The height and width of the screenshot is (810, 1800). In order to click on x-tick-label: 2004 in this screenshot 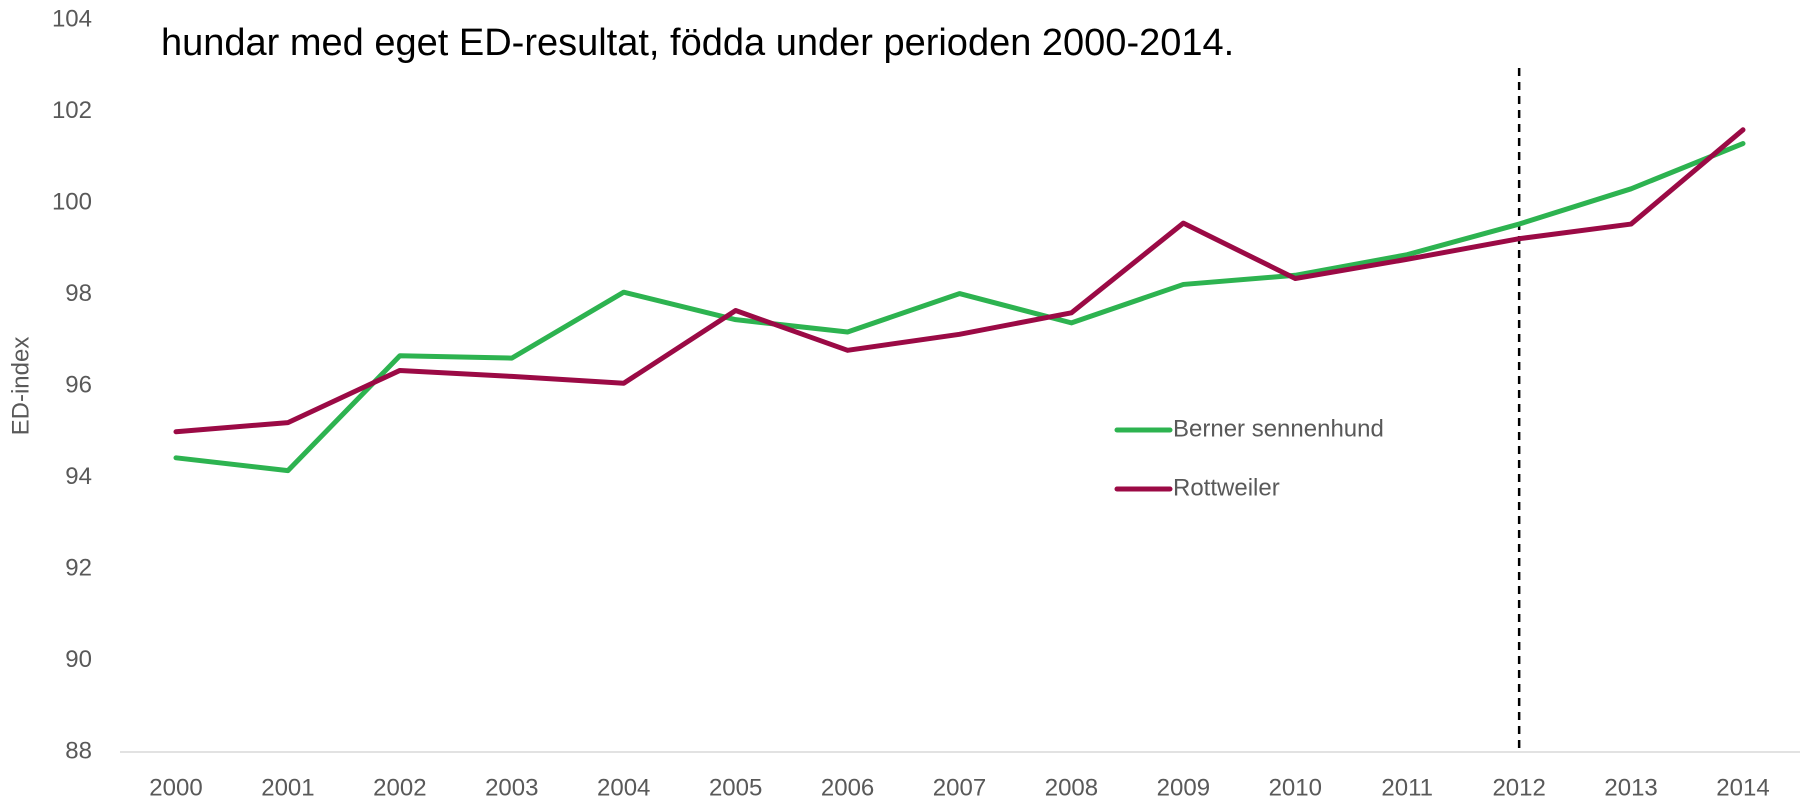, I will do `click(623, 787)`.